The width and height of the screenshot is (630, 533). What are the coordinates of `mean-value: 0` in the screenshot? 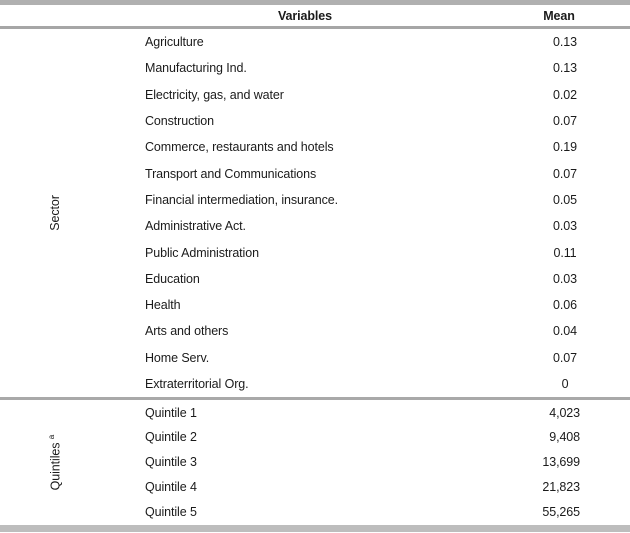 It's located at (565, 384).